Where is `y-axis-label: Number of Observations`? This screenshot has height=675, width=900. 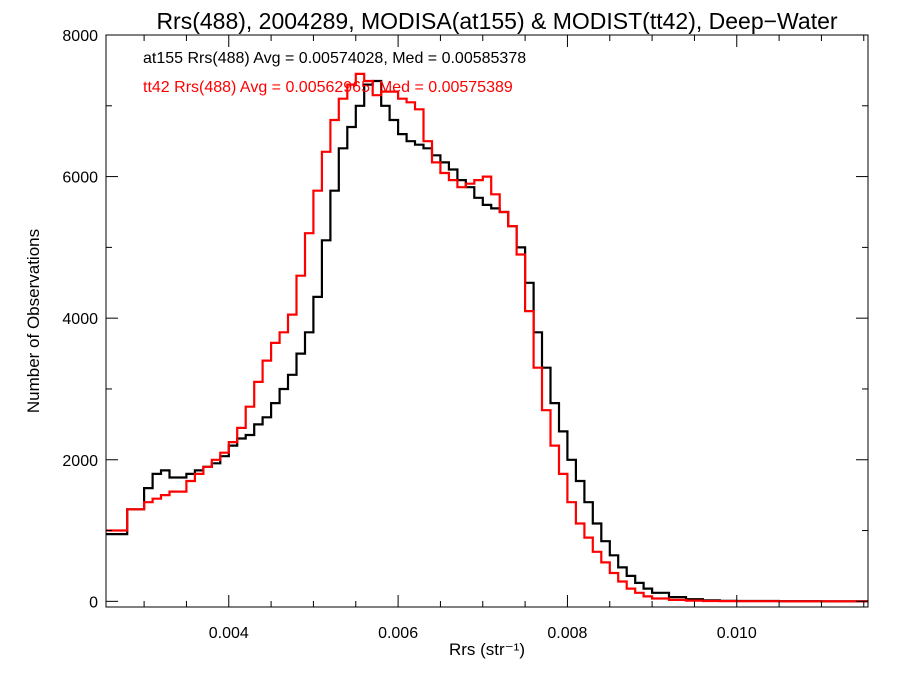
y-axis-label: Number of Observations is located at coordinates (33, 321).